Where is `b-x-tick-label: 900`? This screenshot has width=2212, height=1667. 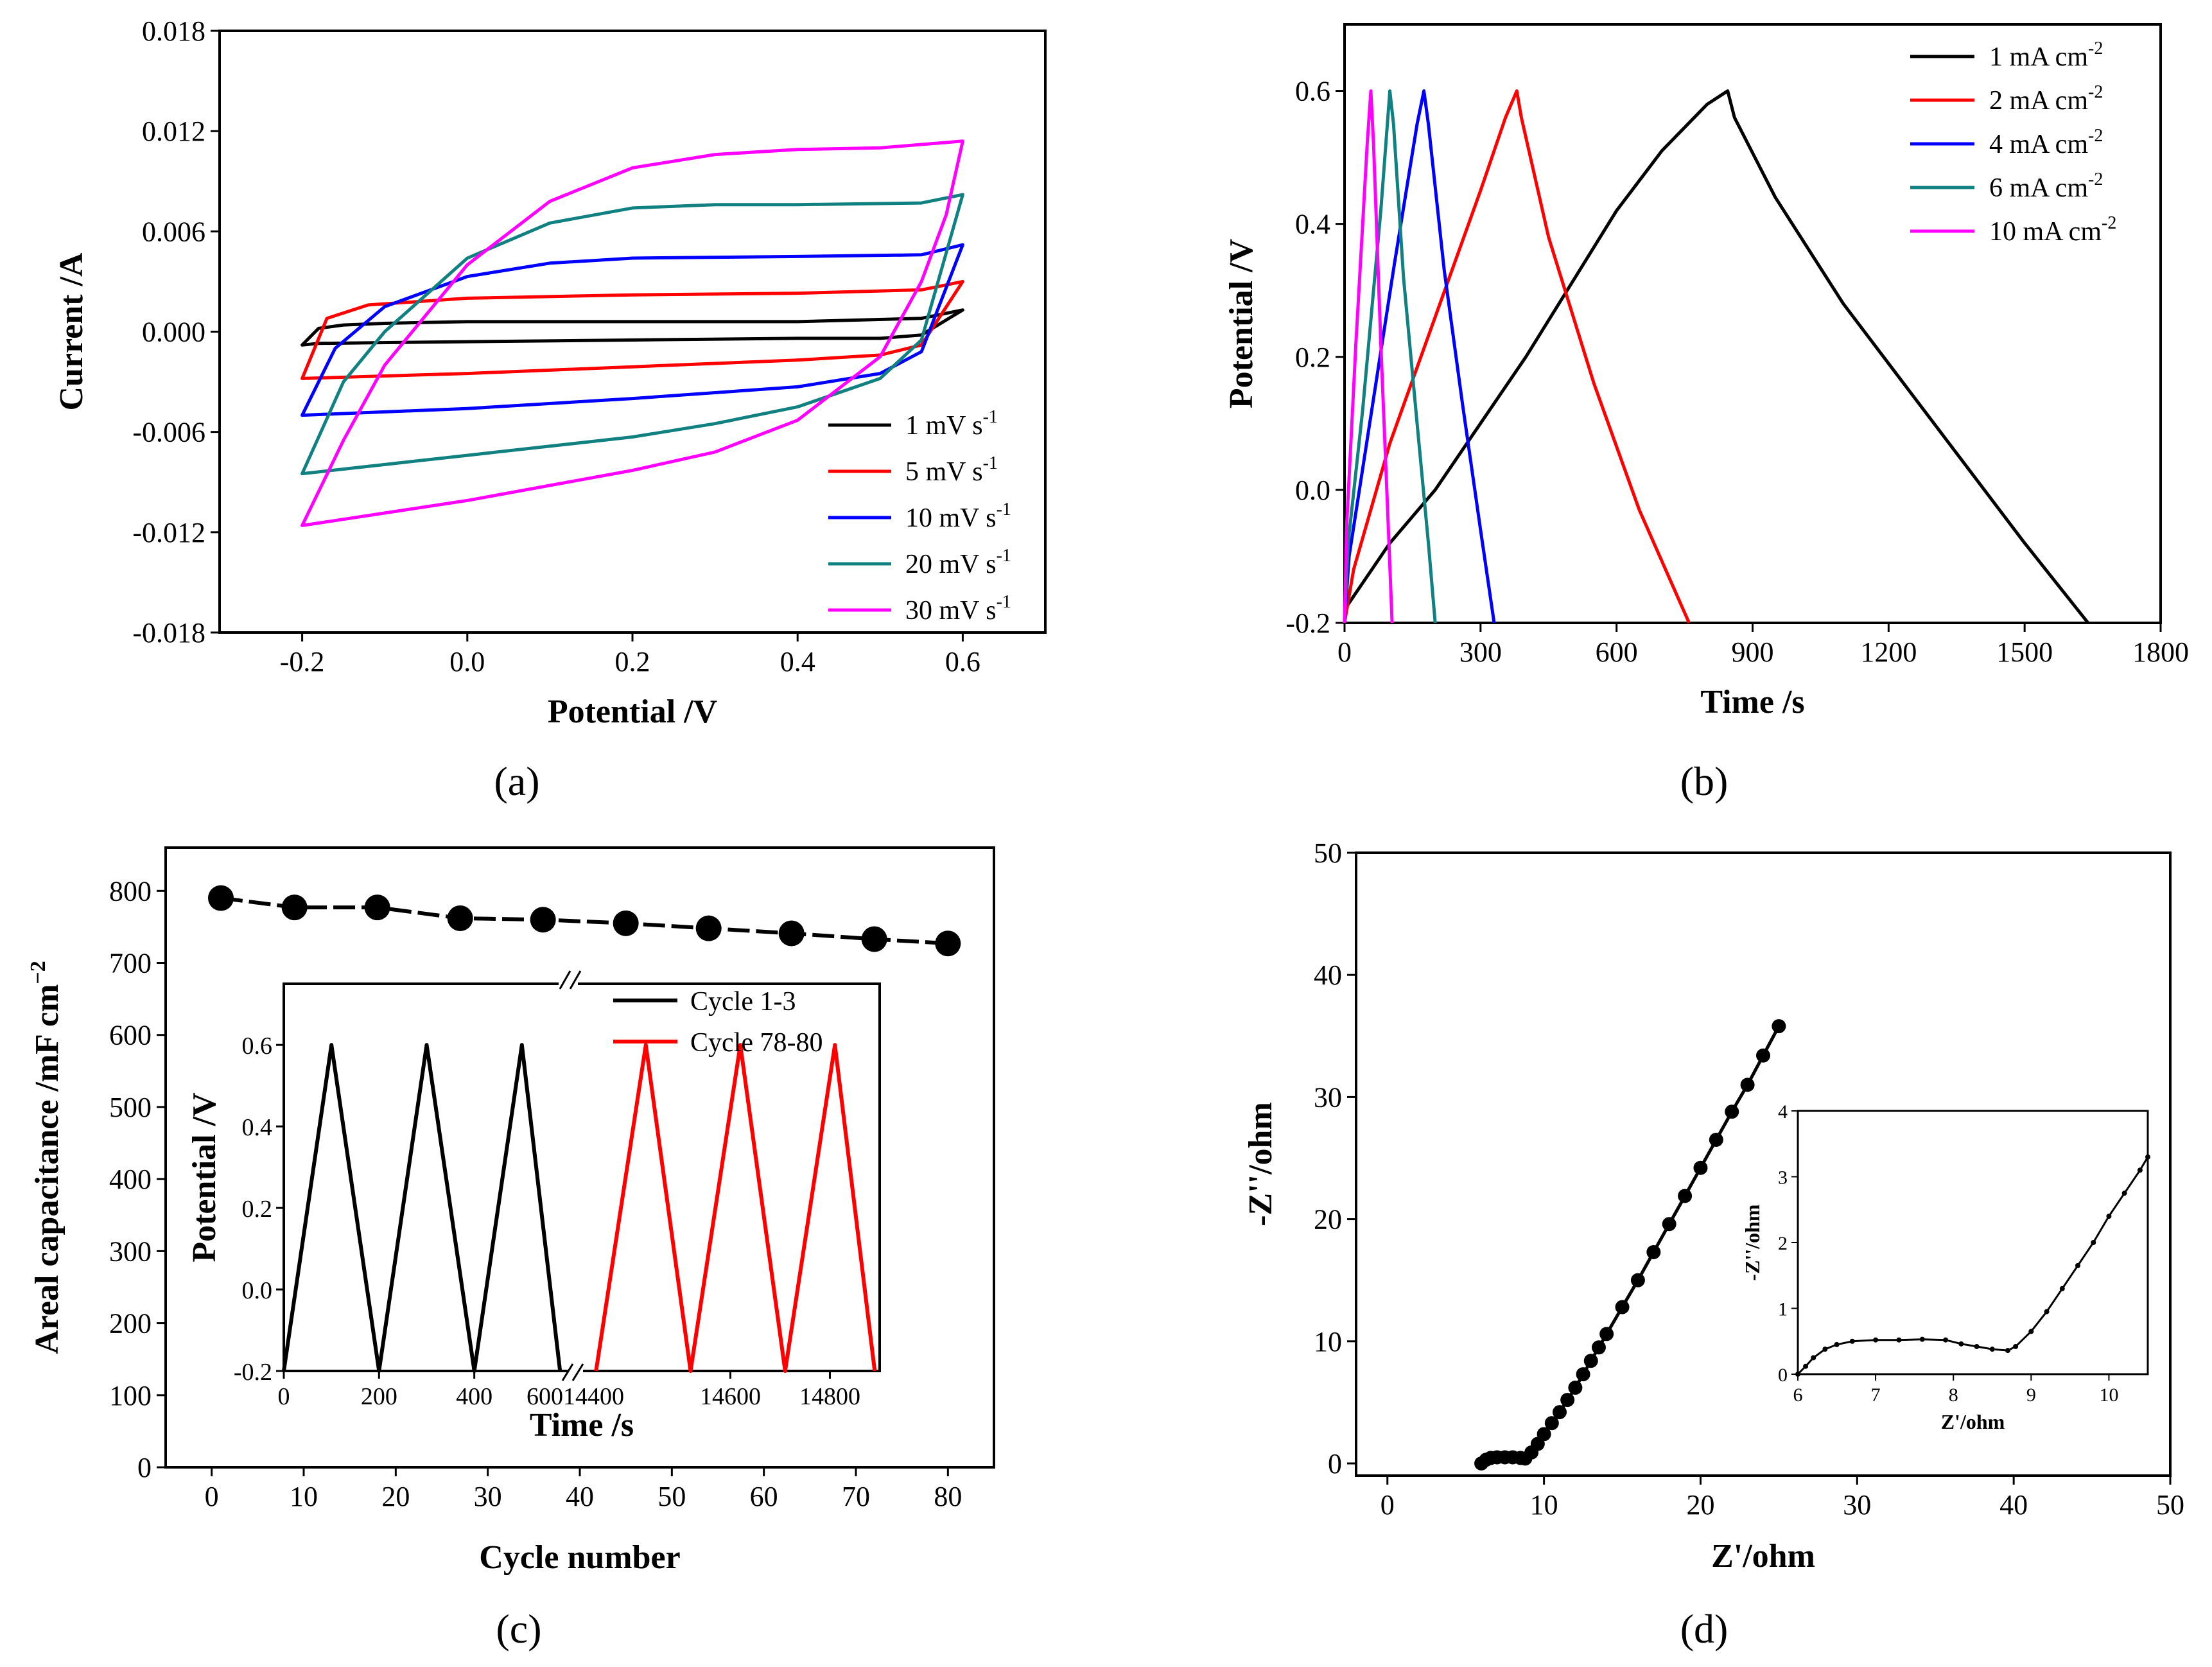
b-x-tick-label: 900 is located at coordinates (1753, 652).